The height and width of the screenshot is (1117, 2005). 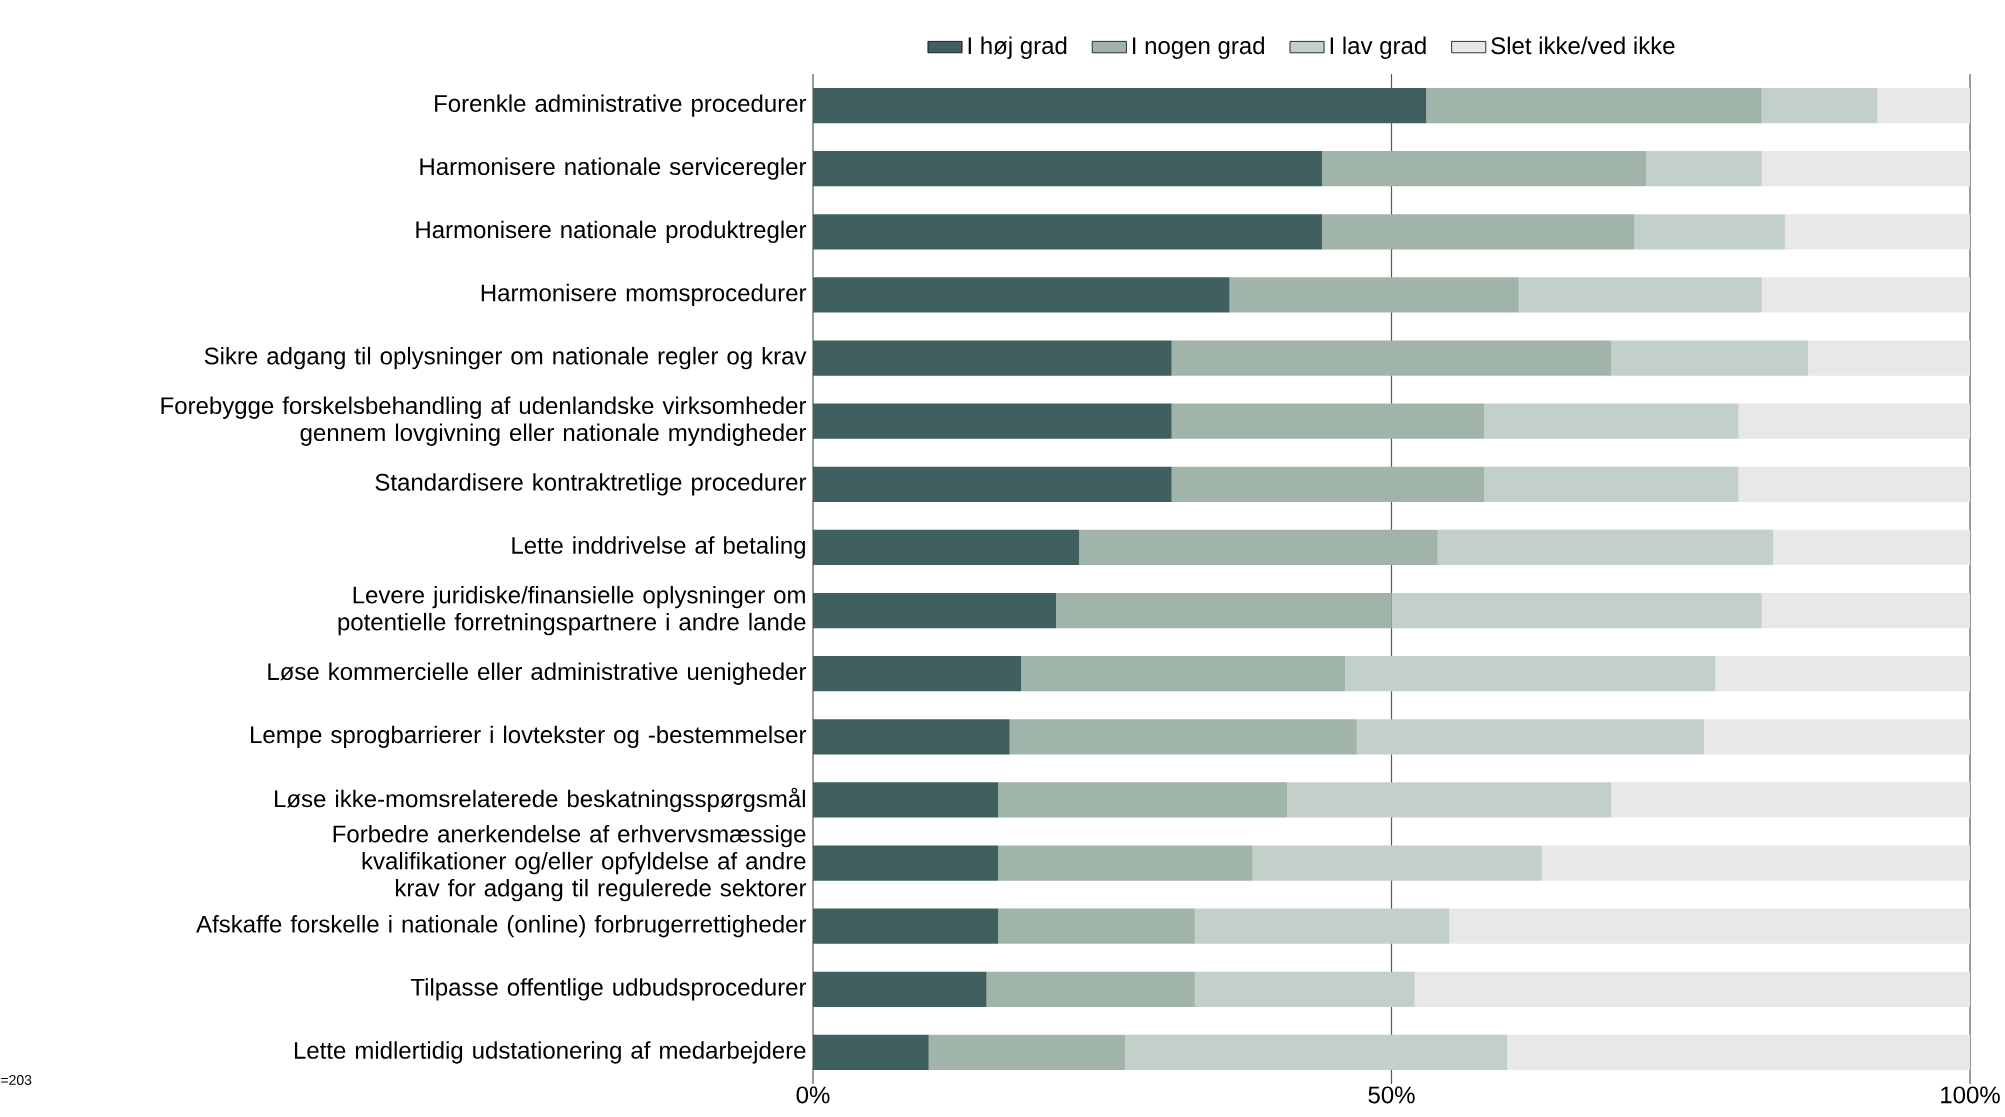 I want to click on y-tick-label: Harmonisere nationale serviceregler, so click(x=613, y=168).